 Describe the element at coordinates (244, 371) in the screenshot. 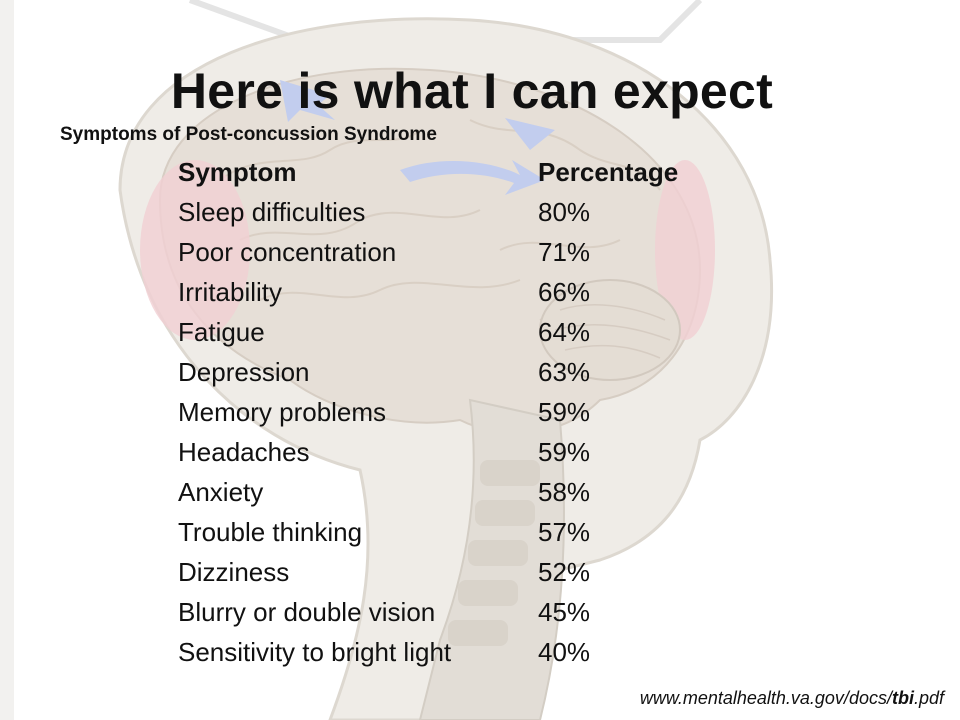

I see `symptom-cell: Depression` at that location.